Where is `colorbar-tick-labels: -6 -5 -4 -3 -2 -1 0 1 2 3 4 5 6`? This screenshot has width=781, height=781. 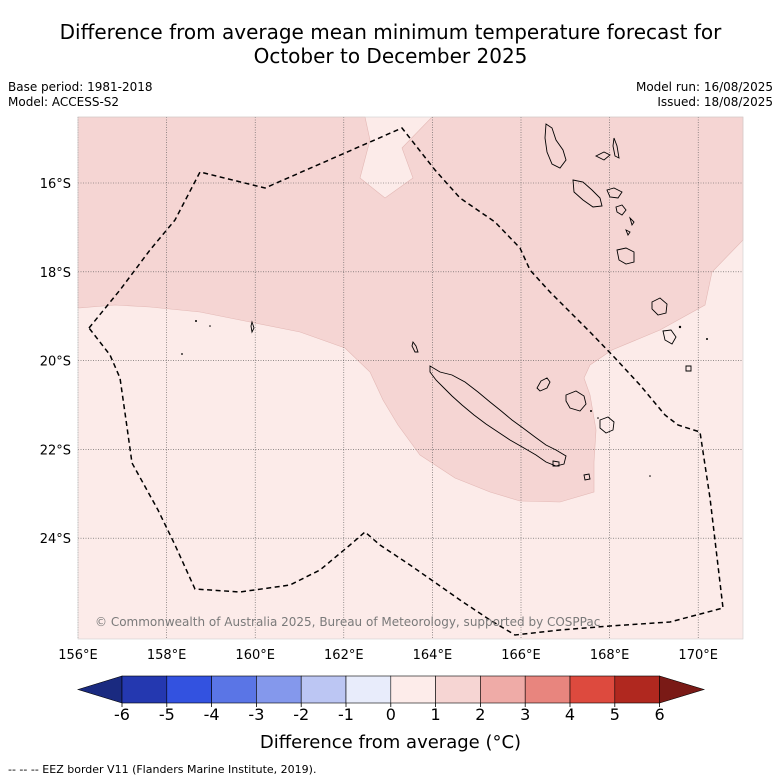 colorbar-tick-labels: -6 -5 -4 -3 -2 -1 0 1 2 3 4 5 6 is located at coordinates (389, 713).